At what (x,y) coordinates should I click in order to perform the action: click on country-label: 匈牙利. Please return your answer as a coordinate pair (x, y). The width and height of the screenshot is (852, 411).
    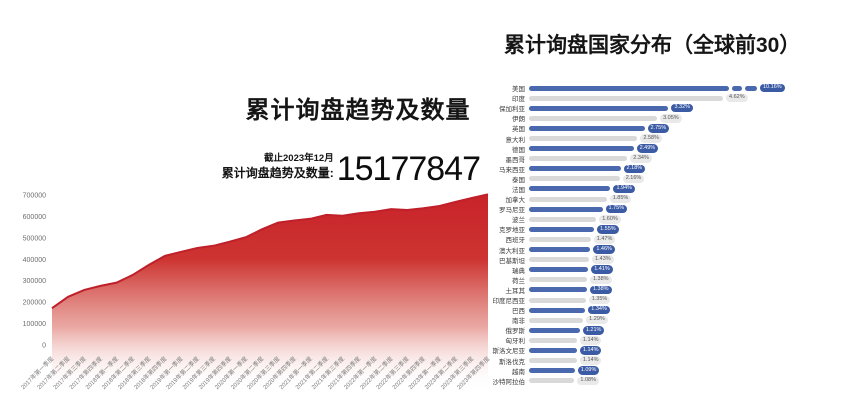
    Looking at the image, I should click on (515, 342).